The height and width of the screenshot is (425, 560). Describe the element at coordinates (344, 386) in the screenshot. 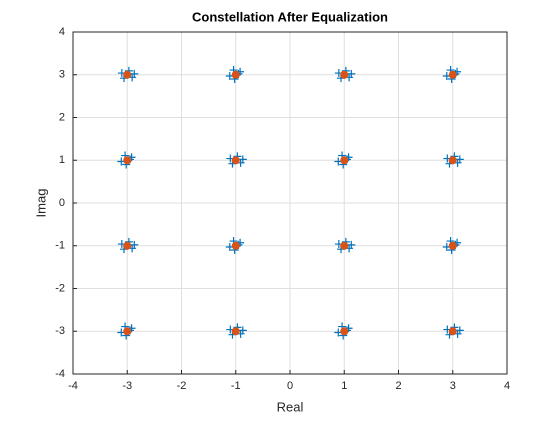

I see `x-tick-label: 1` at that location.